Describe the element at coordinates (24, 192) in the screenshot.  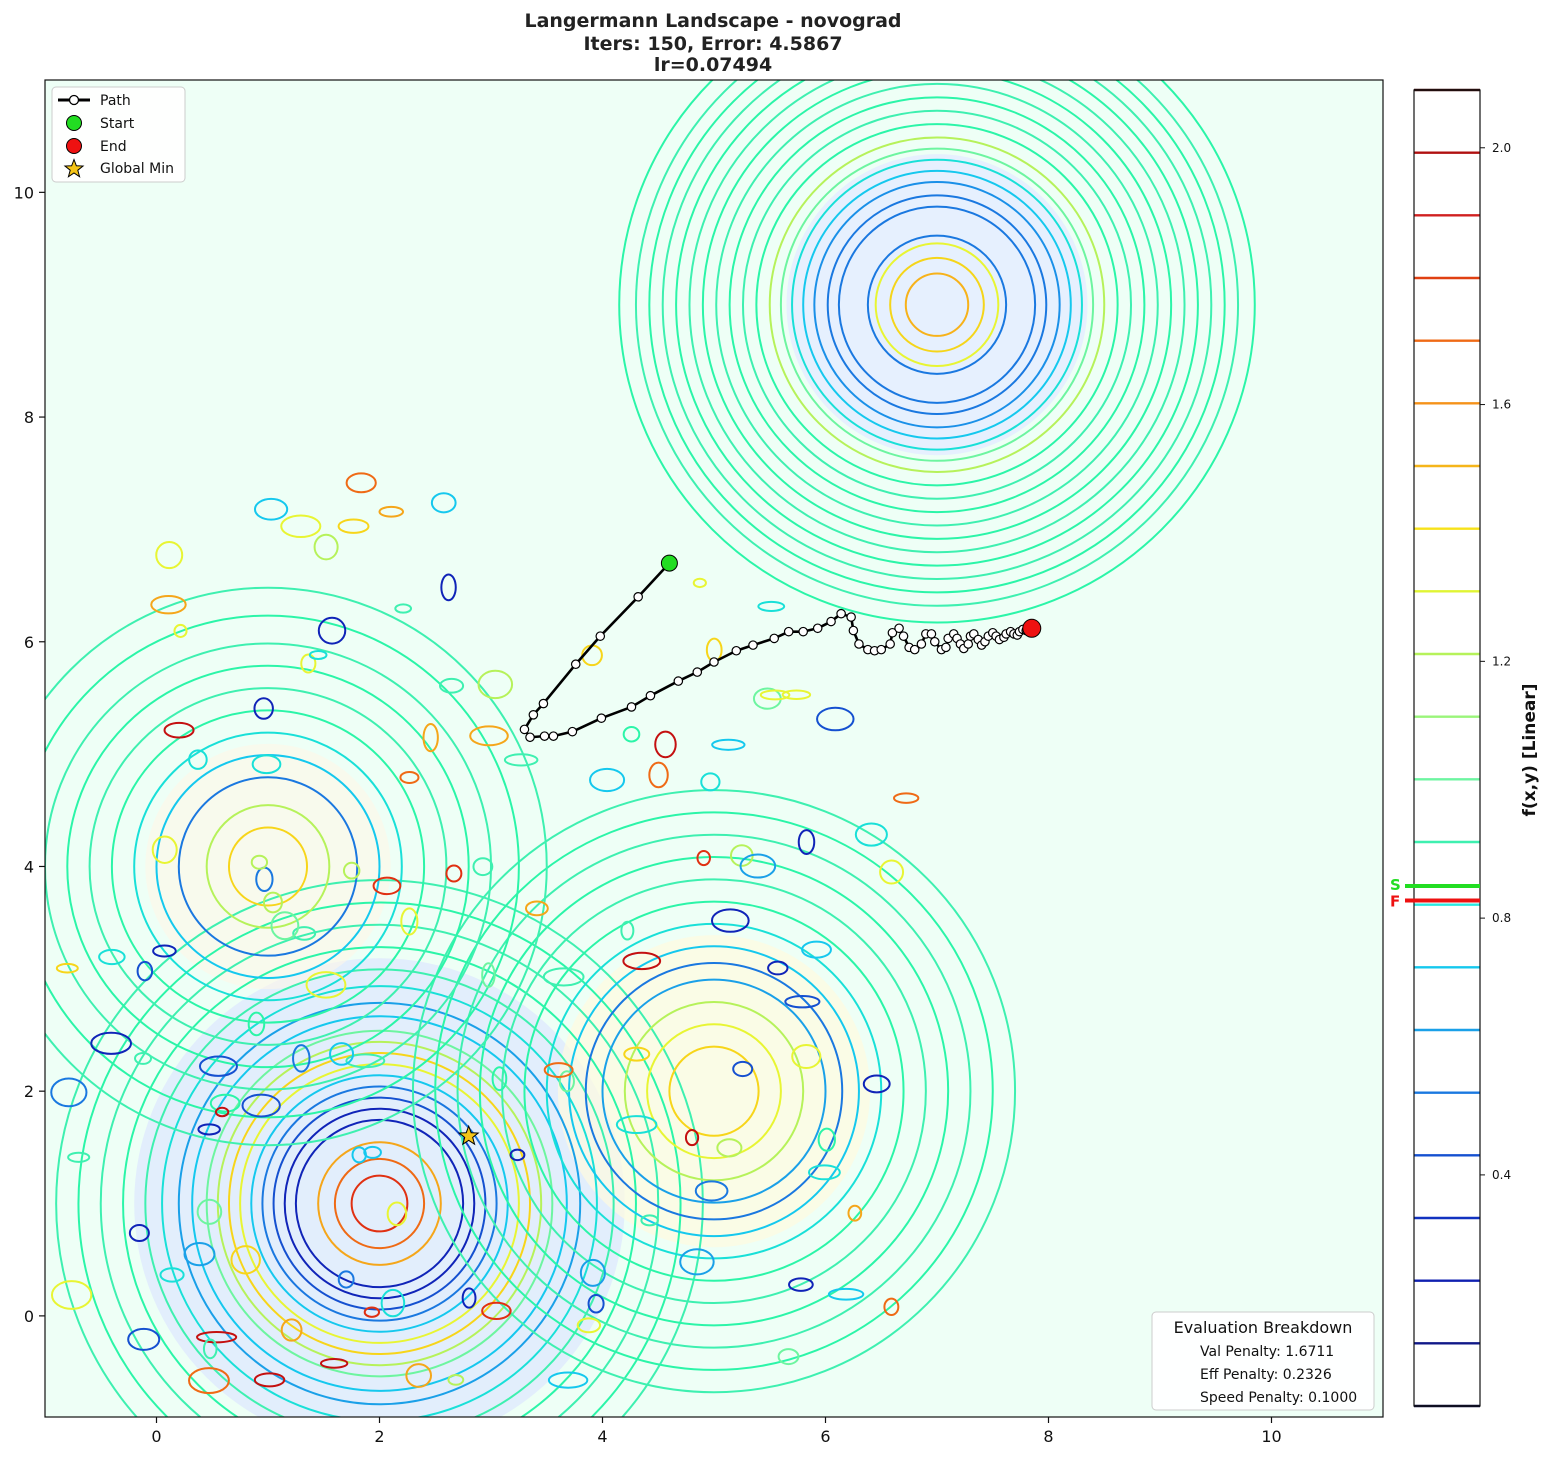
I see `y-tick-label: 10` at that location.